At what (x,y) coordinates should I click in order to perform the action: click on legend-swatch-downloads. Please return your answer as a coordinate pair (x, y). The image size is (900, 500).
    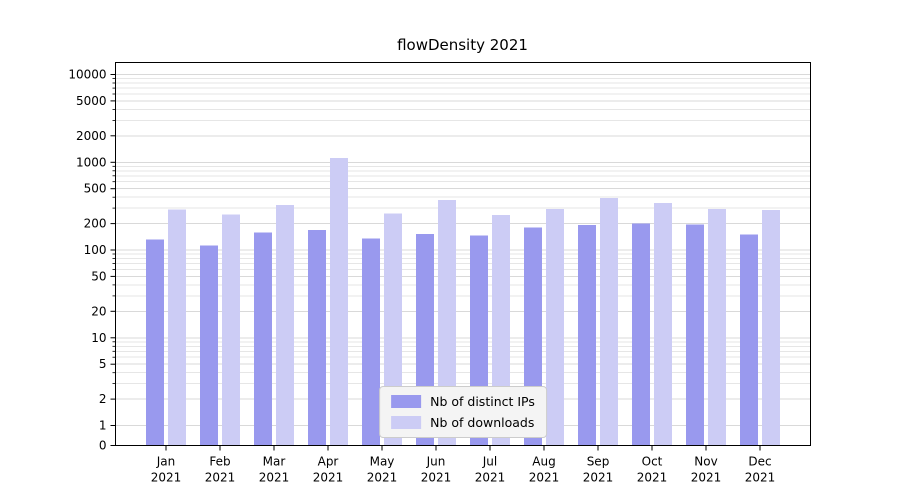
    Looking at the image, I should click on (406, 422).